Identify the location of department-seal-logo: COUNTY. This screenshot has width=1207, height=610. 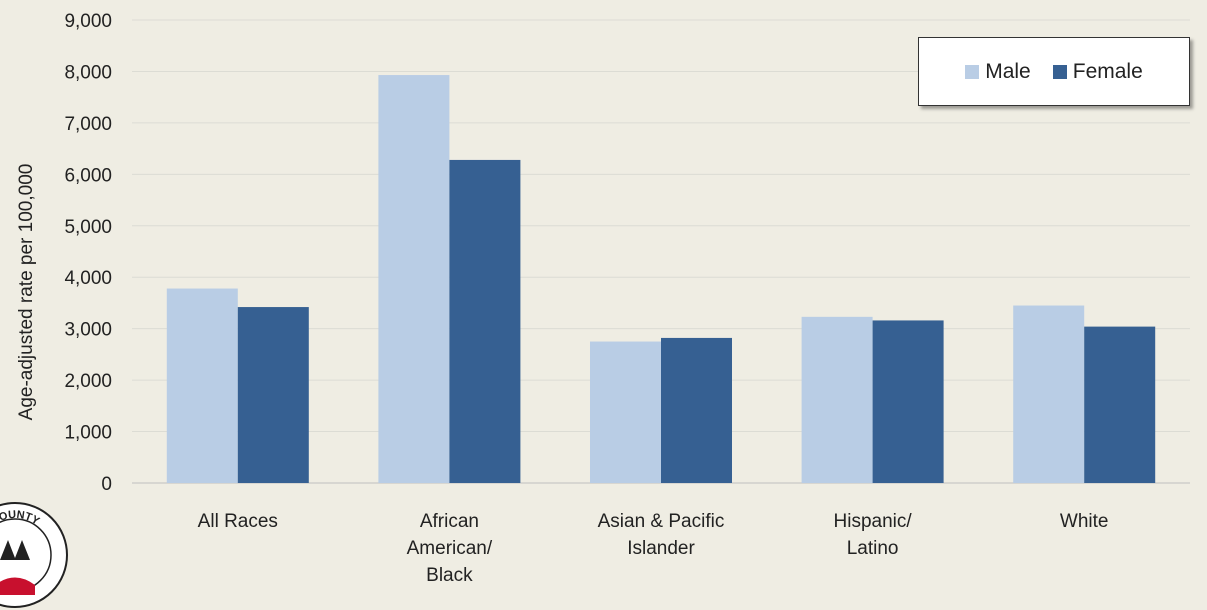
(34, 555).